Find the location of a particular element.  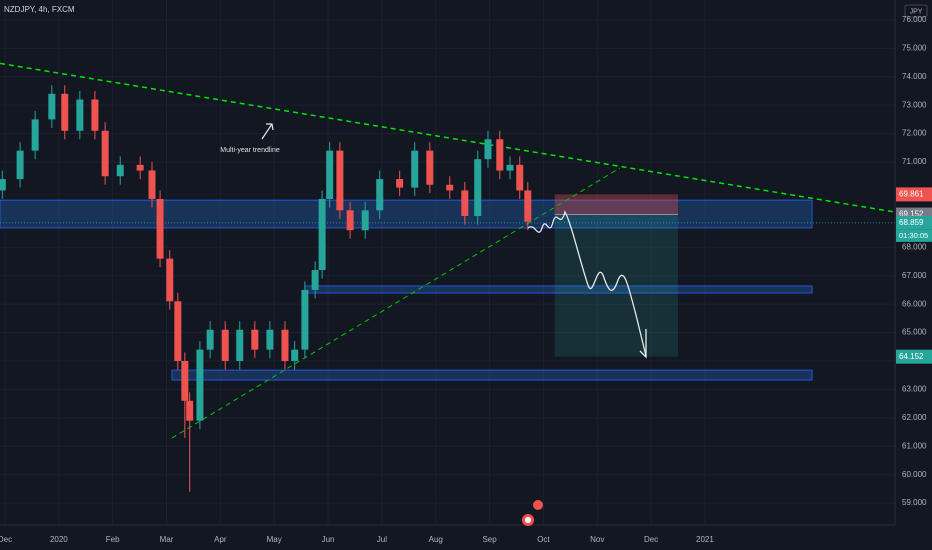

y-tick-label: 73.000 is located at coordinates (914, 104).